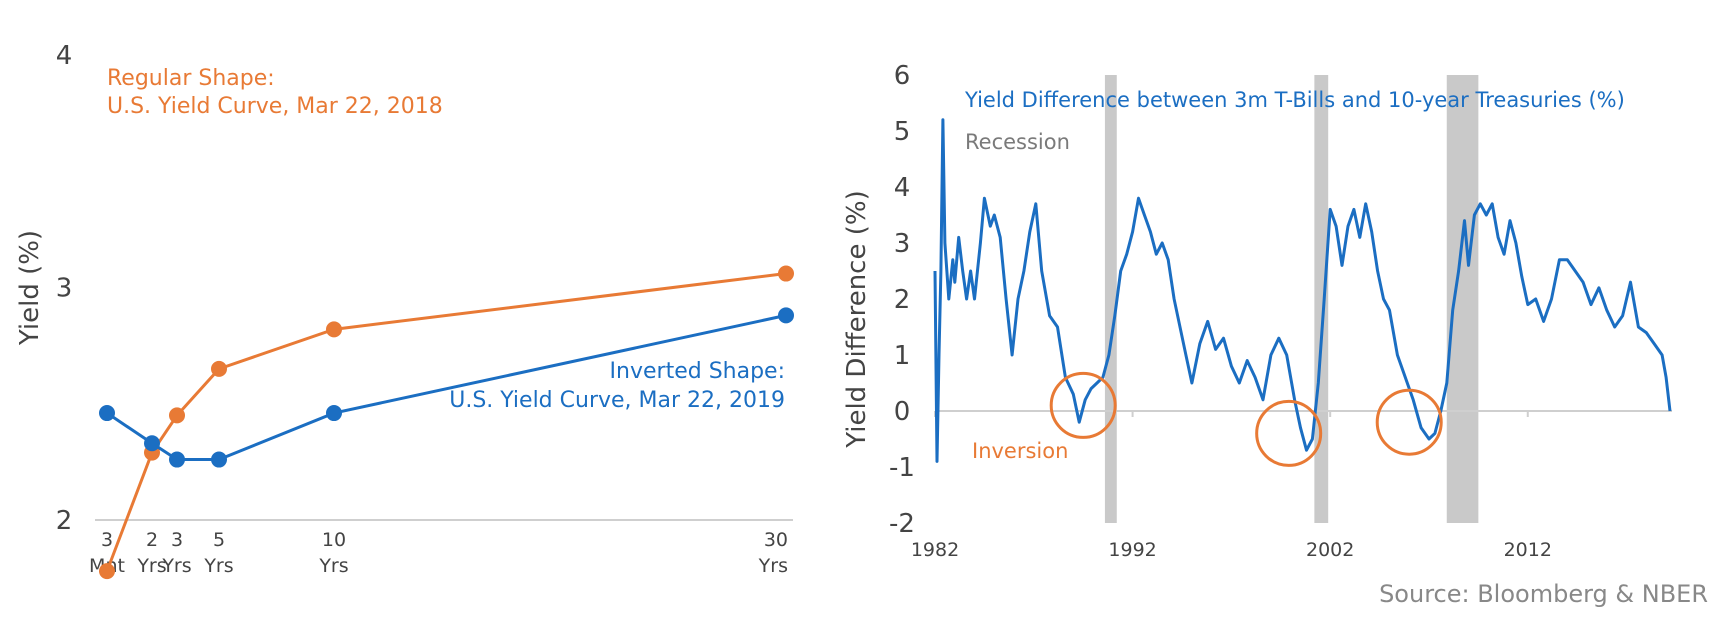 This screenshot has width=1718, height=626. What do you see at coordinates (935, 550) in the screenshot?
I see `x-tick-label: 1982` at bounding box center [935, 550].